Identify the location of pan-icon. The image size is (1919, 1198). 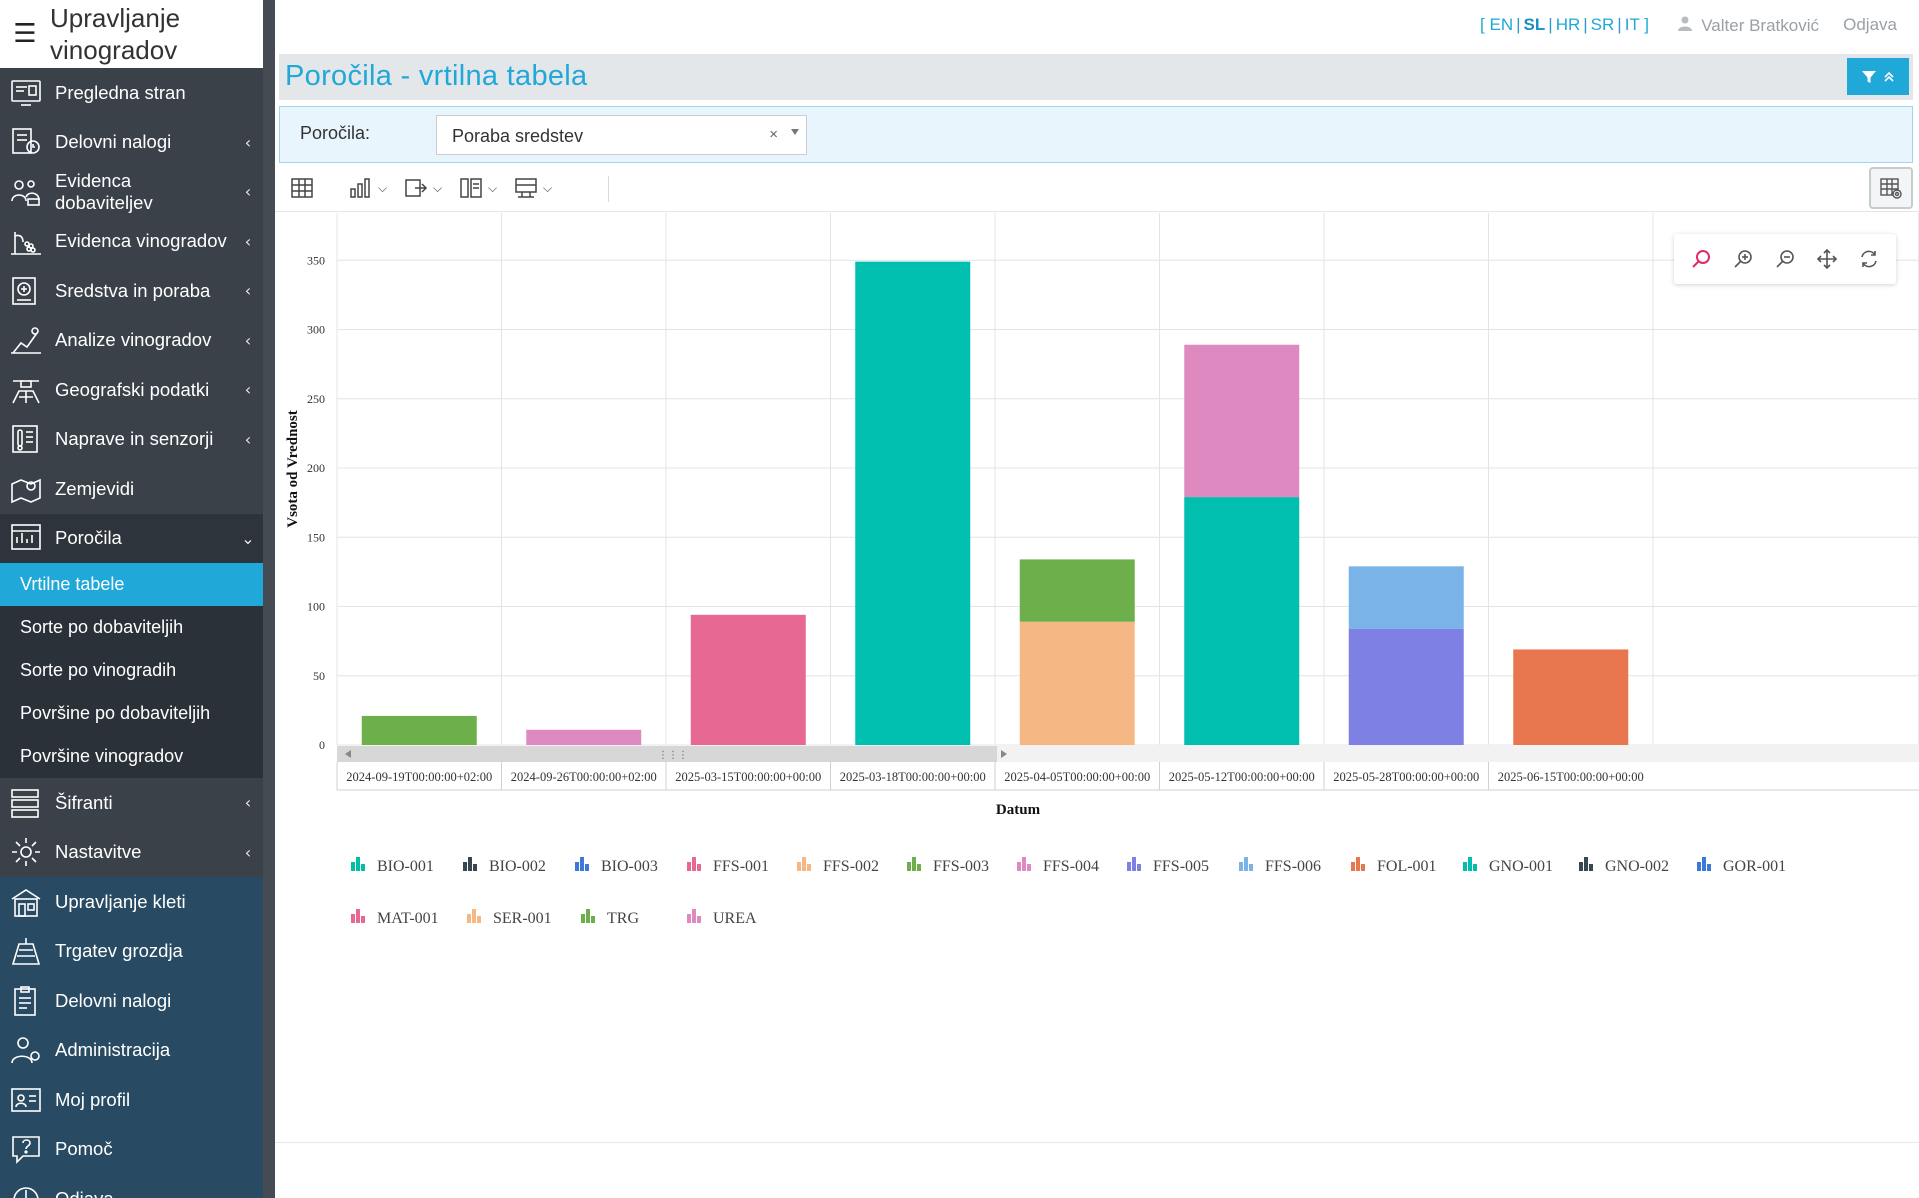
(1827, 259).